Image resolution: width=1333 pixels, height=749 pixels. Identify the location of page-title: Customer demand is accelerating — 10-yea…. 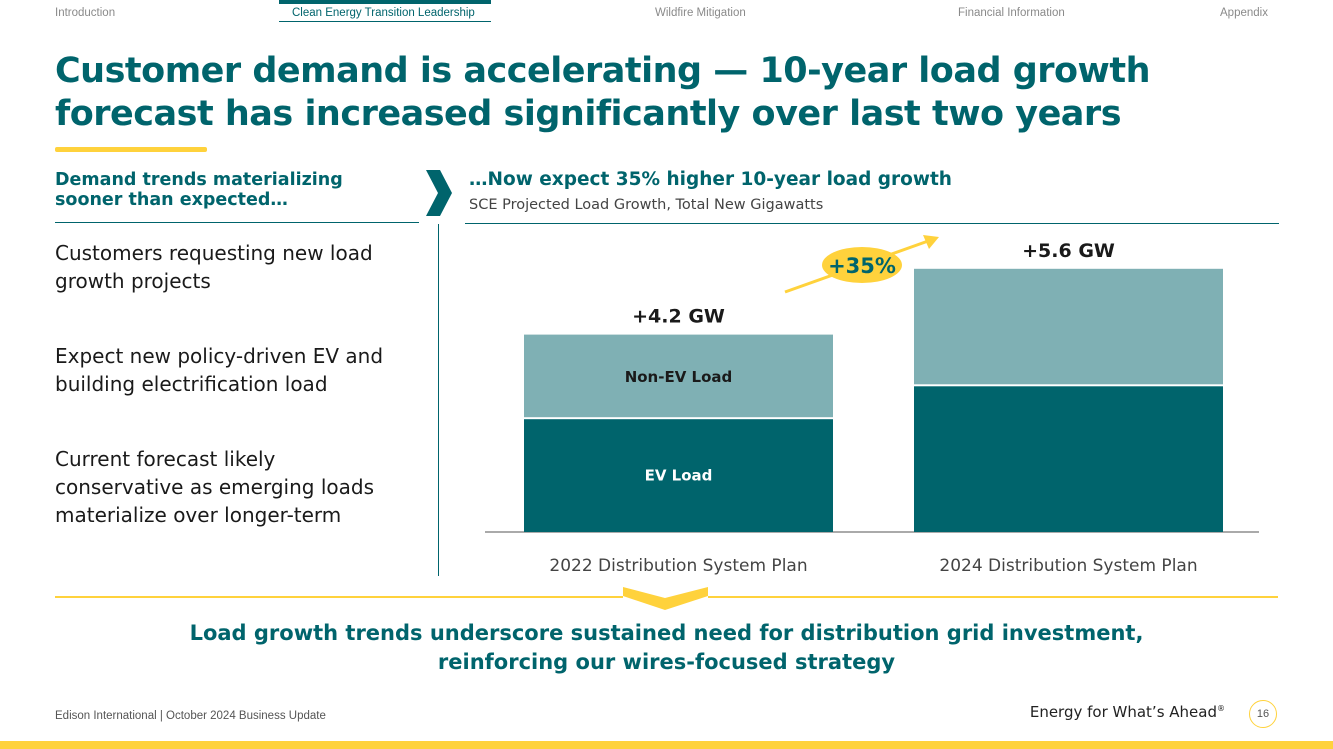
(655, 93).